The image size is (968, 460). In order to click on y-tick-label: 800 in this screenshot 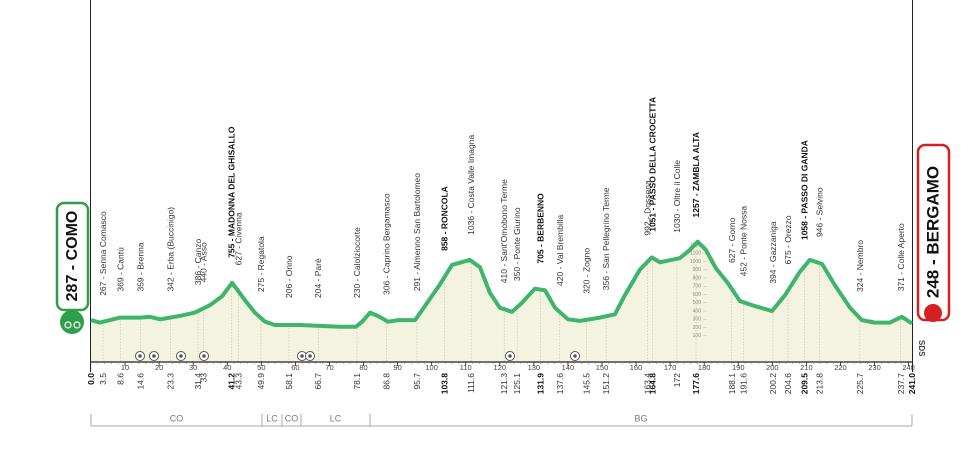, I will do `click(697, 278)`.